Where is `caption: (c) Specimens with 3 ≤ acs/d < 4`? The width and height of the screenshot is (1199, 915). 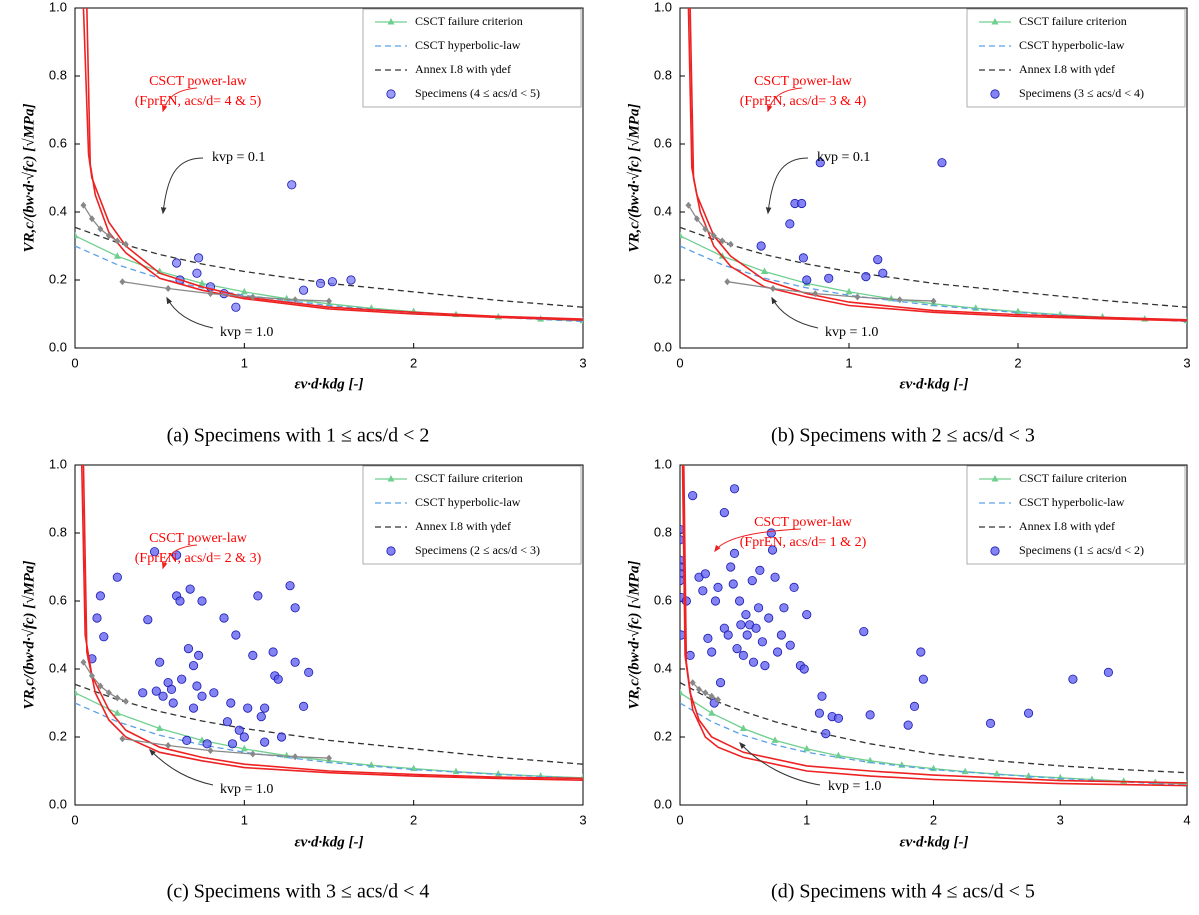
caption: (c) Specimens with 3 ≤ acs/d < 4 is located at coordinates (298, 892).